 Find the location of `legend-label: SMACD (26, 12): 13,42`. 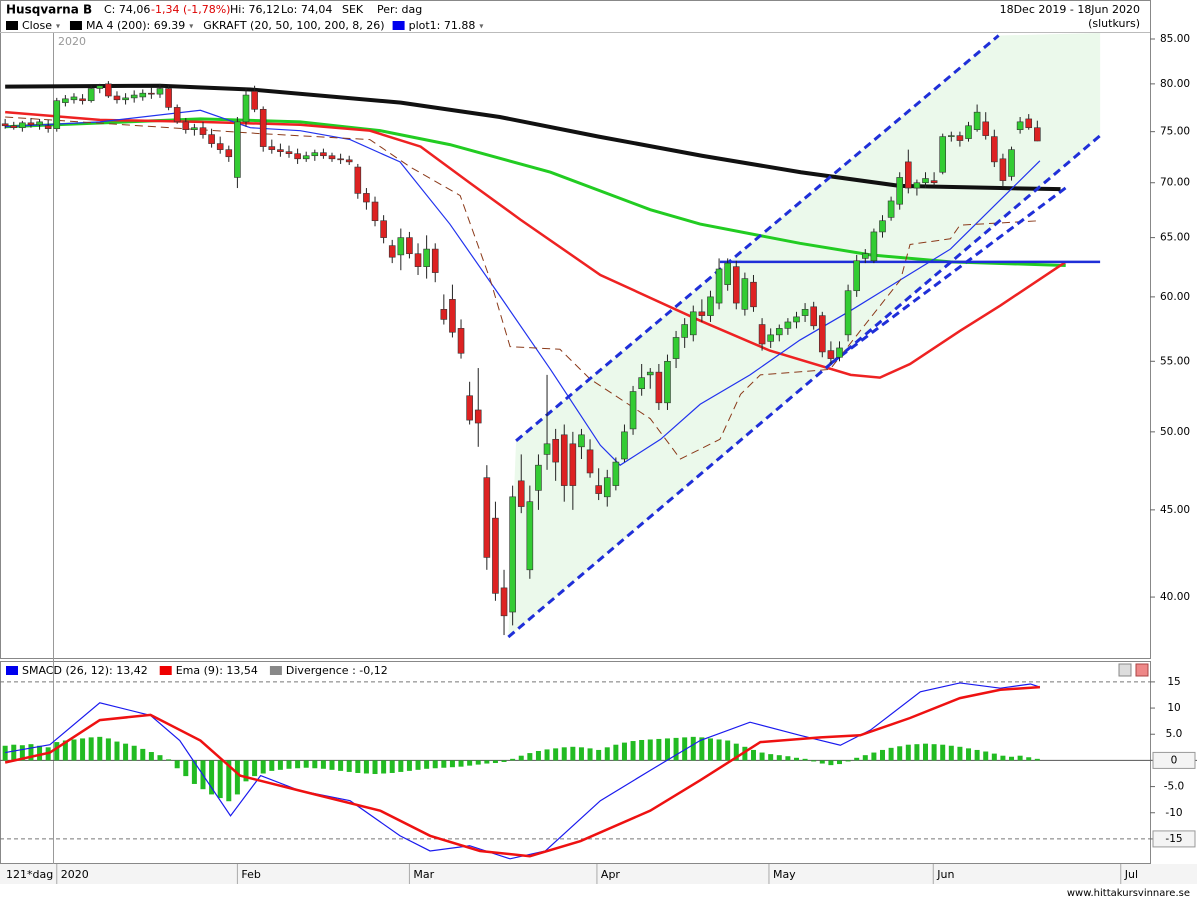

legend-label: SMACD (26, 12): 13,42 is located at coordinates (85, 670).